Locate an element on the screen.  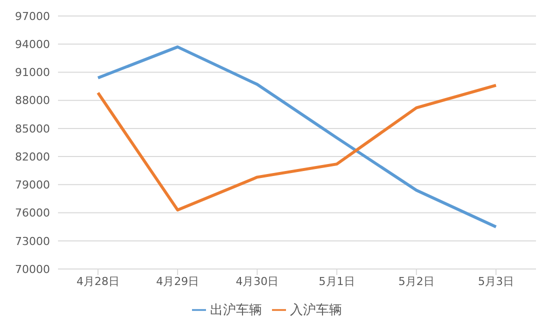
legend-label: 入沪车辆 is located at coordinates (316, 310).